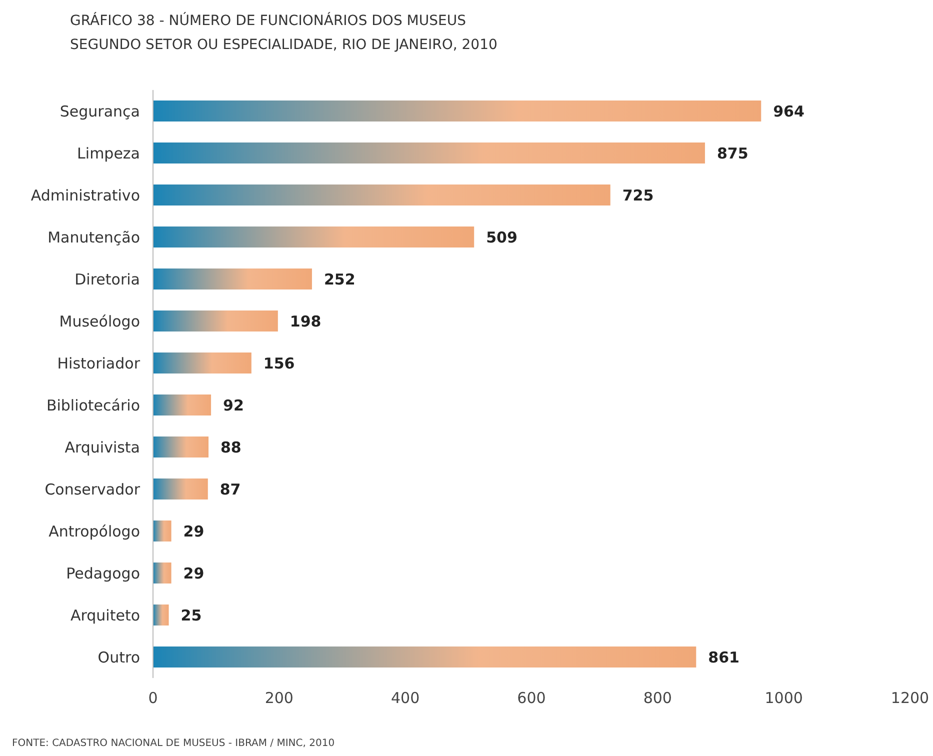 The image size is (933, 756). I want to click on y-tick-label: Administrativo, so click(85, 195).